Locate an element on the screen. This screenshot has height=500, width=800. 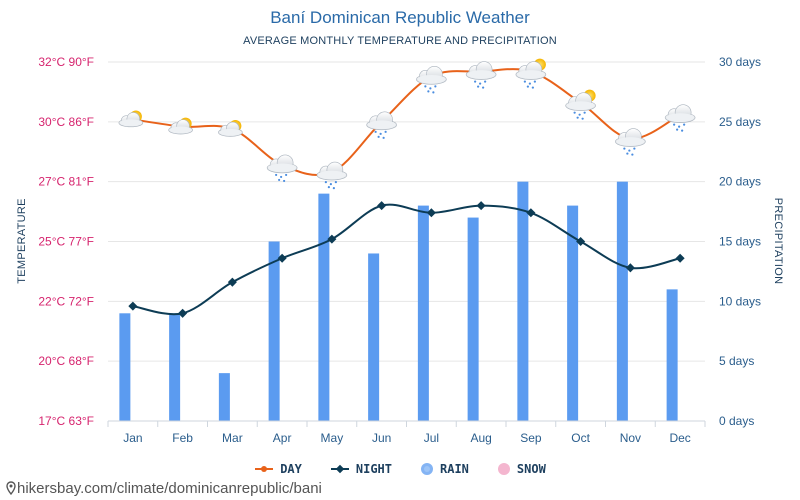
right-tick-label: 20 days is located at coordinates (740, 182).